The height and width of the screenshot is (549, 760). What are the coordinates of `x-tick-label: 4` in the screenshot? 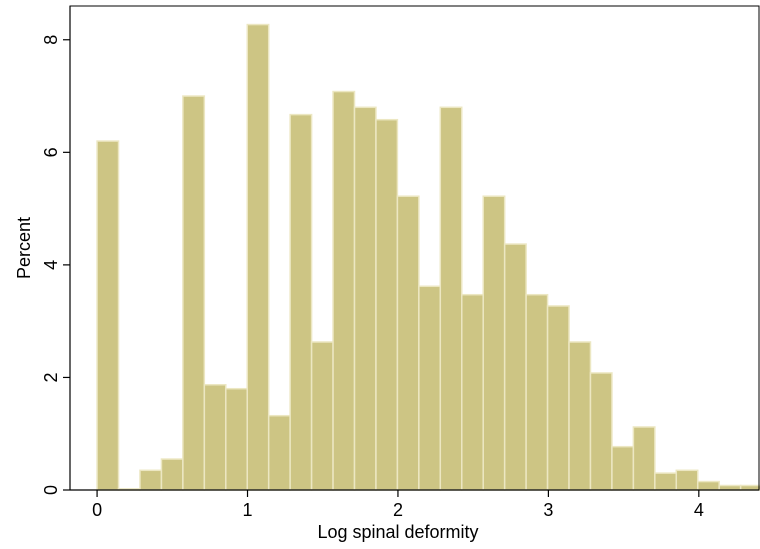 It's located at (699, 510).